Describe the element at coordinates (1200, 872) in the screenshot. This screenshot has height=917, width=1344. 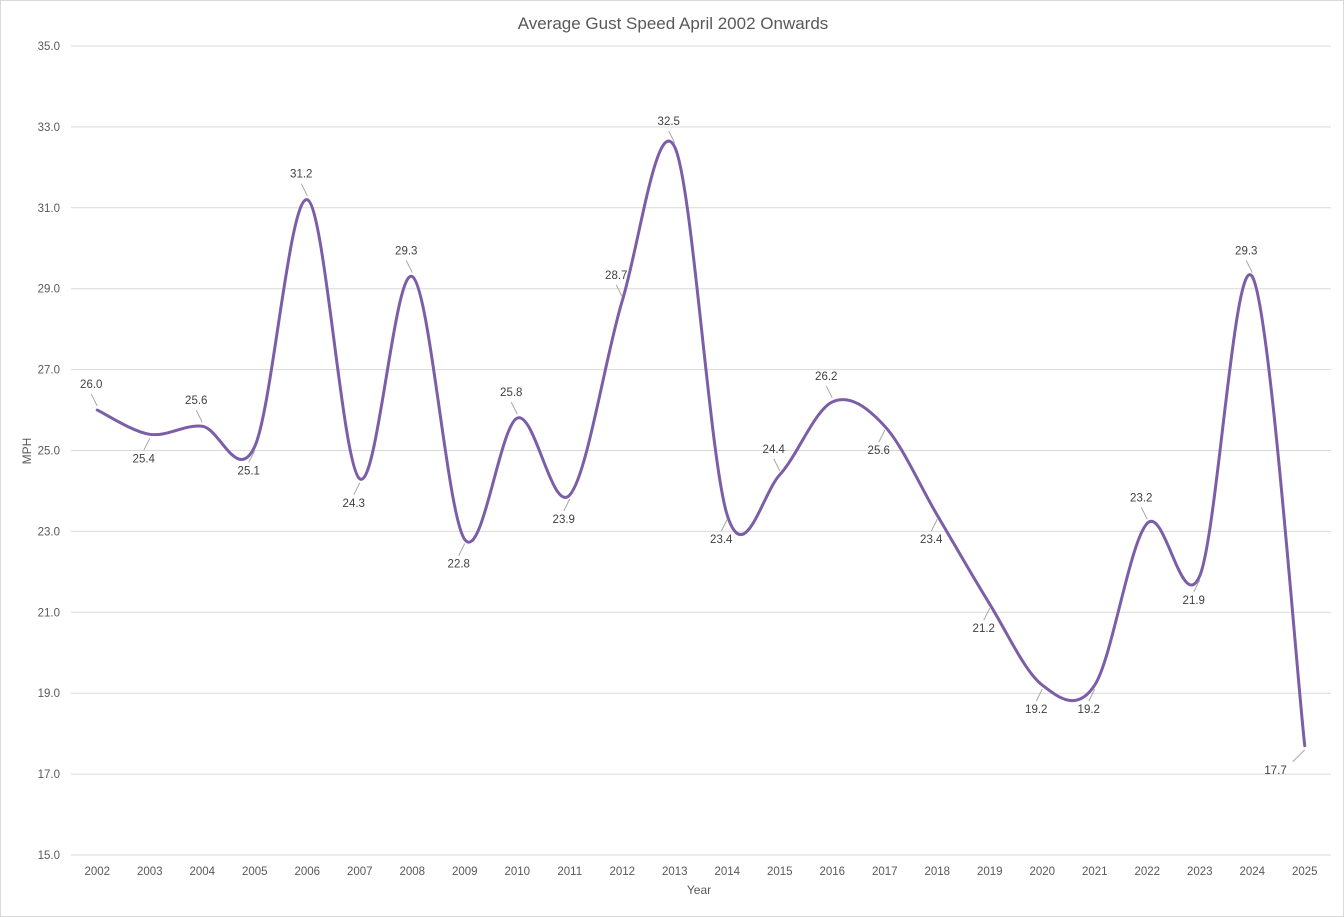
I see `x-tick-label: 2023` at that location.